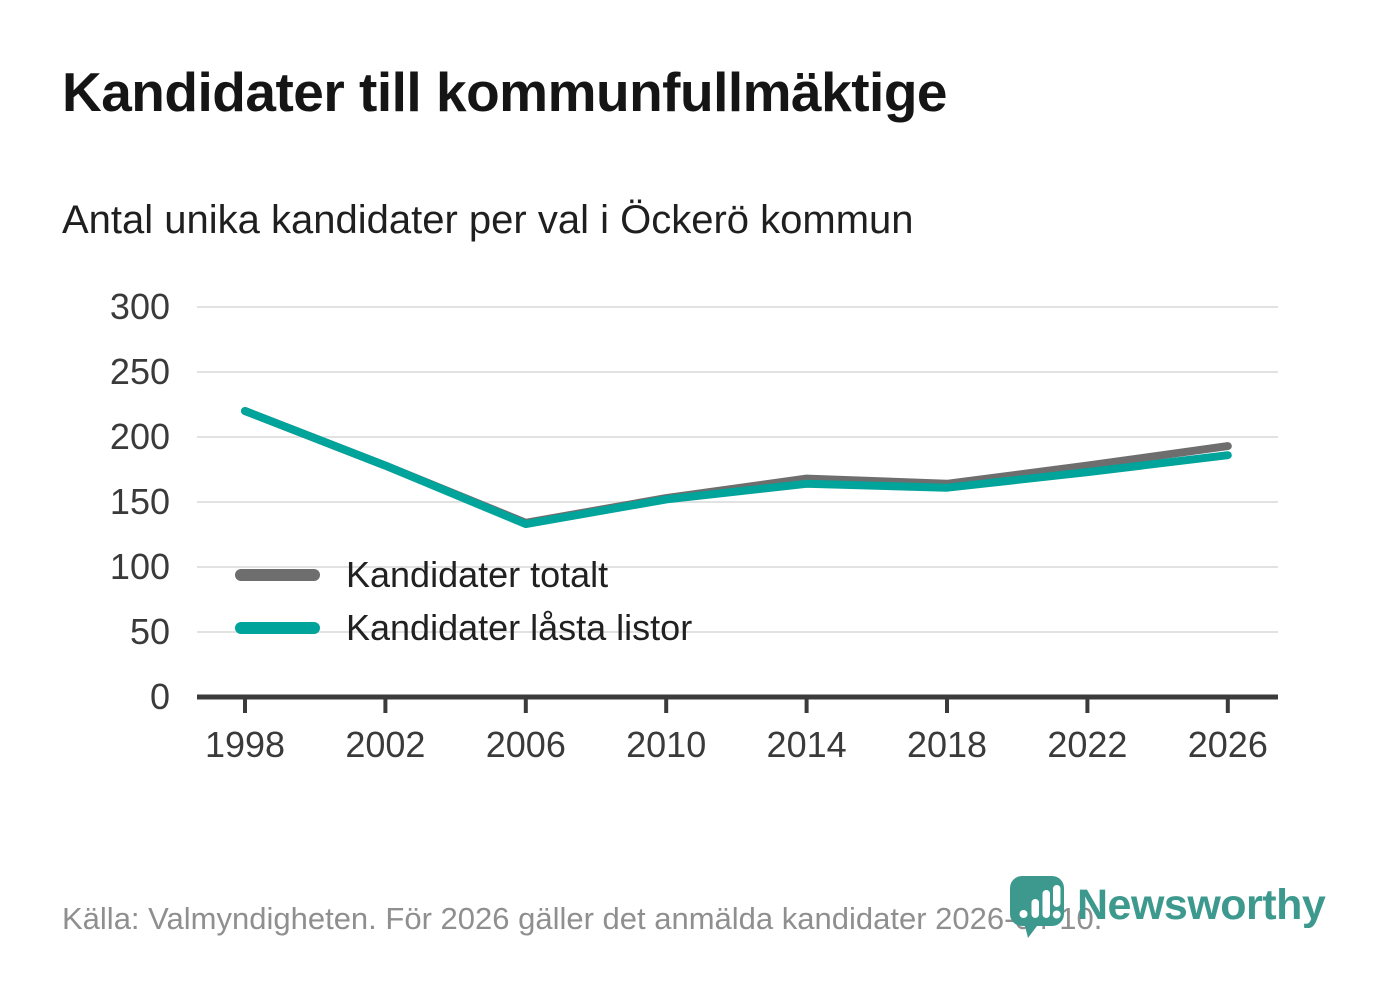 The height and width of the screenshot is (999, 1382). I want to click on y-tick-label-200: 200, so click(140, 436).